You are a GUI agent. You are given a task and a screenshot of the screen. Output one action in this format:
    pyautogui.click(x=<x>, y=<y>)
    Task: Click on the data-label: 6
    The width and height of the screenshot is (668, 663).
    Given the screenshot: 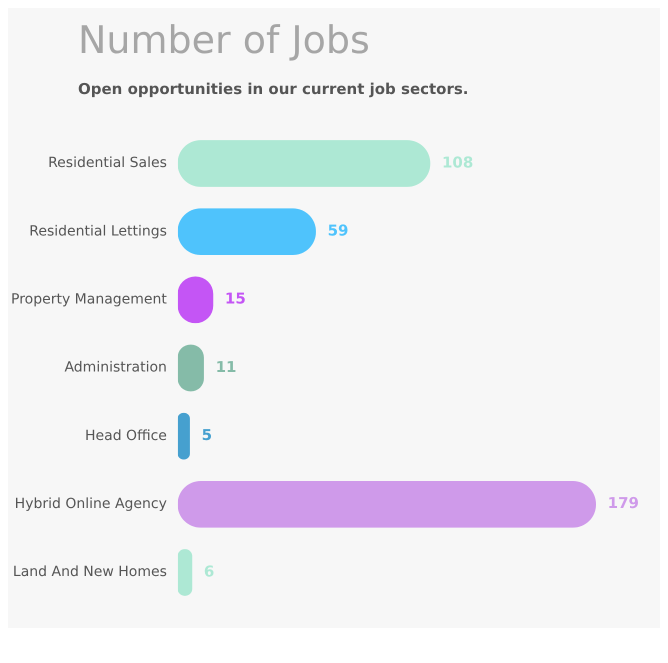 What is the action you would take?
    pyautogui.click(x=209, y=571)
    